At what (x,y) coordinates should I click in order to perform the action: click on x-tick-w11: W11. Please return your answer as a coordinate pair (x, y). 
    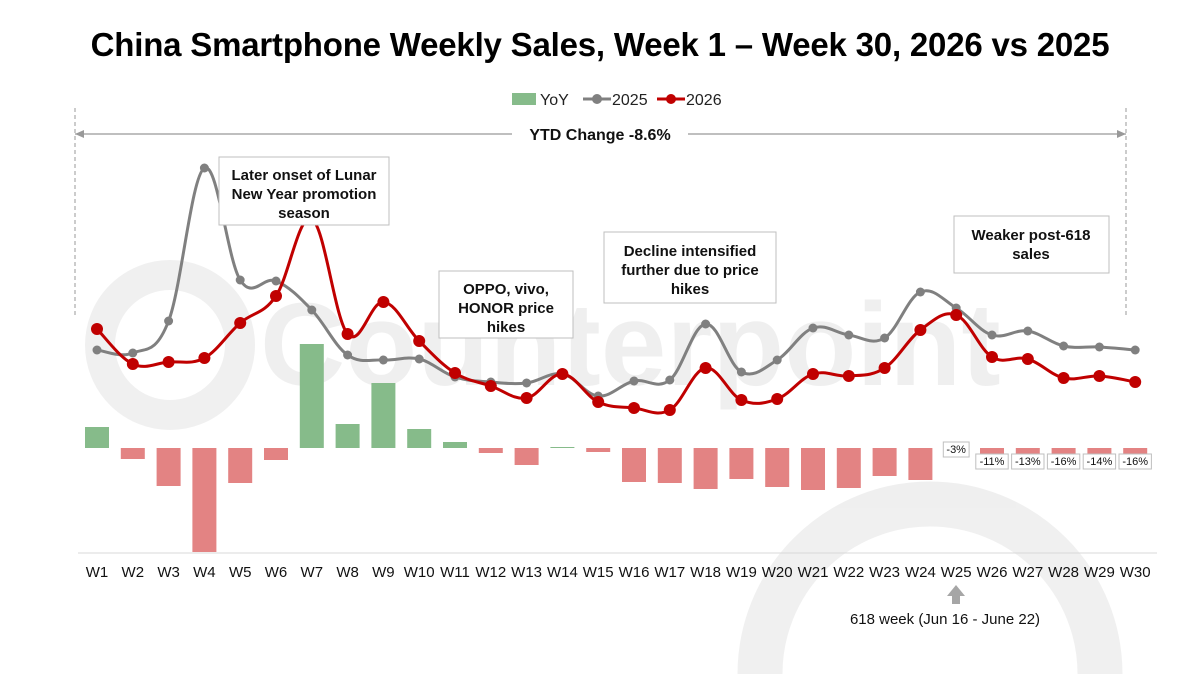
    Looking at the image, I should click on (455, 572).